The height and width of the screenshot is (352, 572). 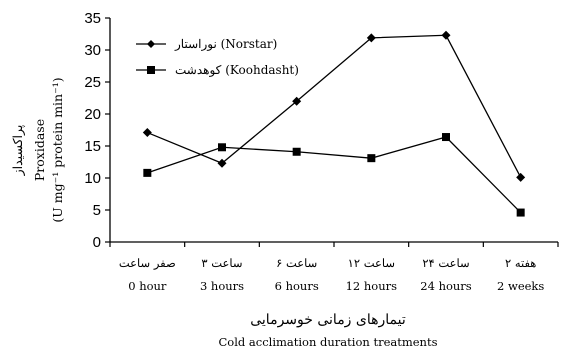 I want to click on y-tick-label: 5, so click(x=97, y=210).